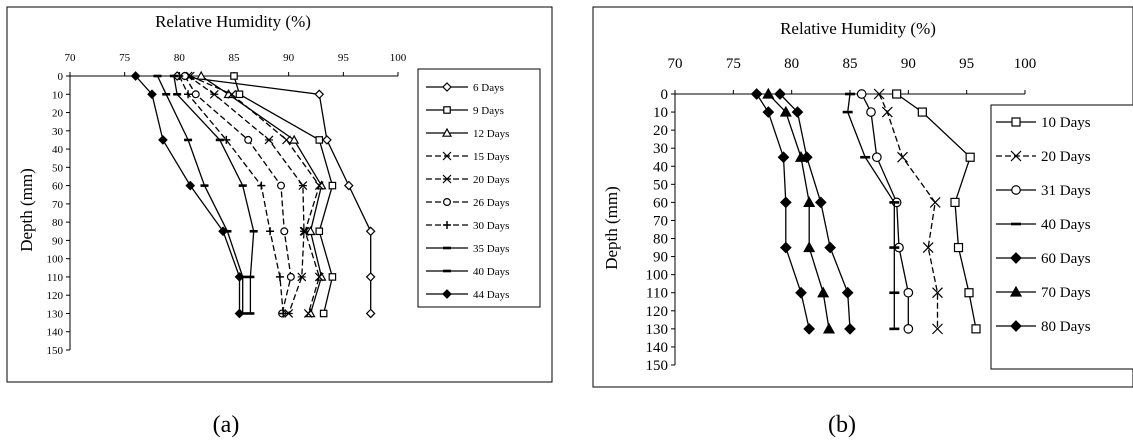 This screenshot has width=1133, height=440. What do you see at coordinates (657, 348) in the screenshot?
I see `y-tick-label: 140` at bounding box center [657, 348].